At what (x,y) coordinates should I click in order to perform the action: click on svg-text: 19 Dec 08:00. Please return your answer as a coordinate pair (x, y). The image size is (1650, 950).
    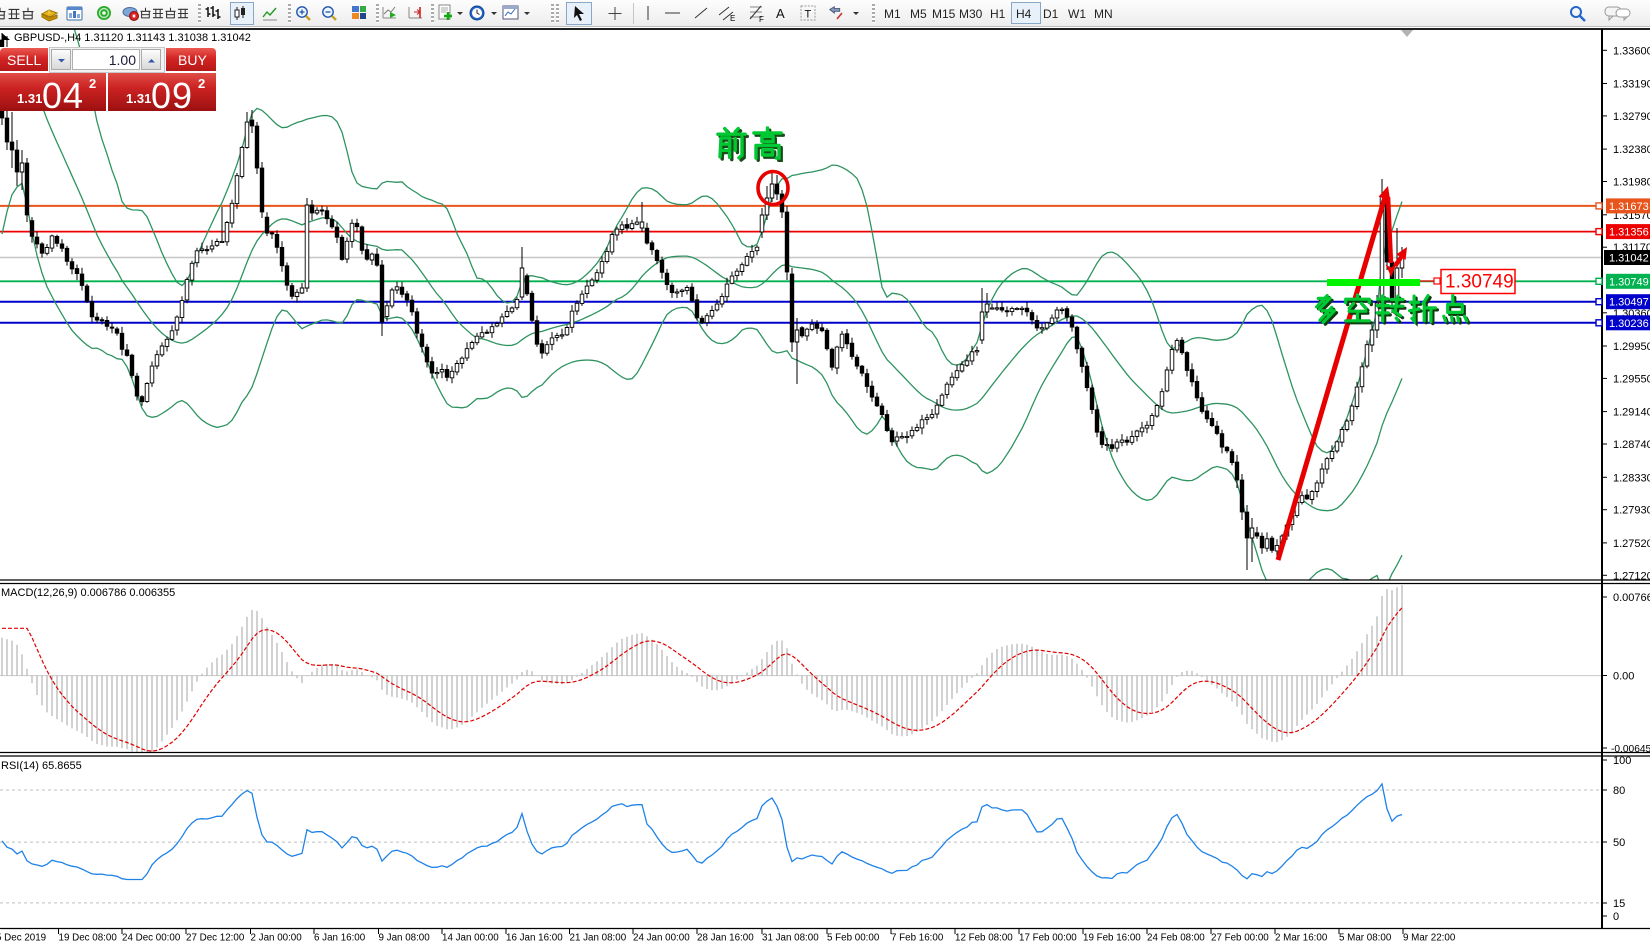
    Looking at the image, I should click on (88, 938).